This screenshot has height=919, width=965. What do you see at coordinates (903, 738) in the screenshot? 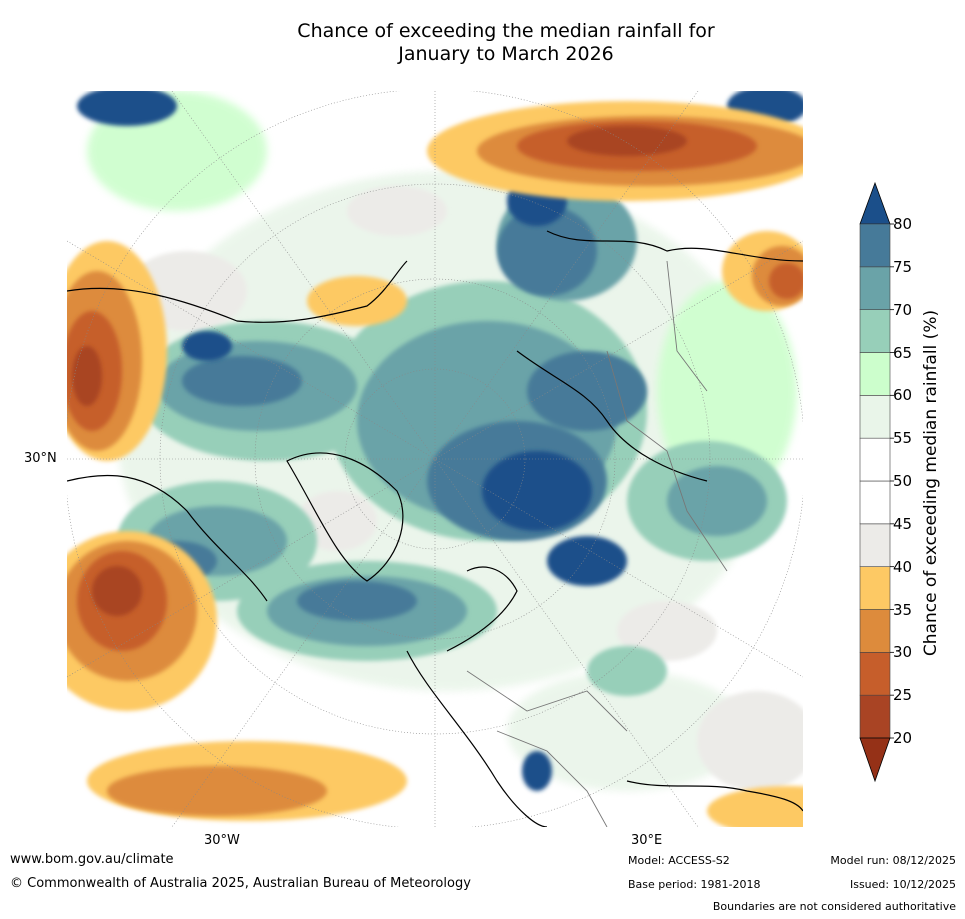
I see `colorbar-tick-label: 20` at bounding box center [903, 738].